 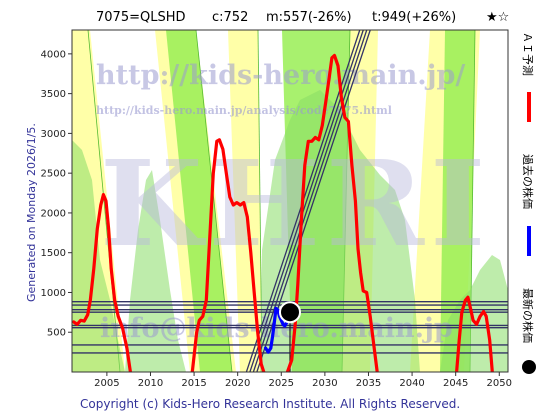 What do you see at coordinates (497, 17) in the screenshot?
I see `rating-stars: ★☆` at bounding box center [497, 17].